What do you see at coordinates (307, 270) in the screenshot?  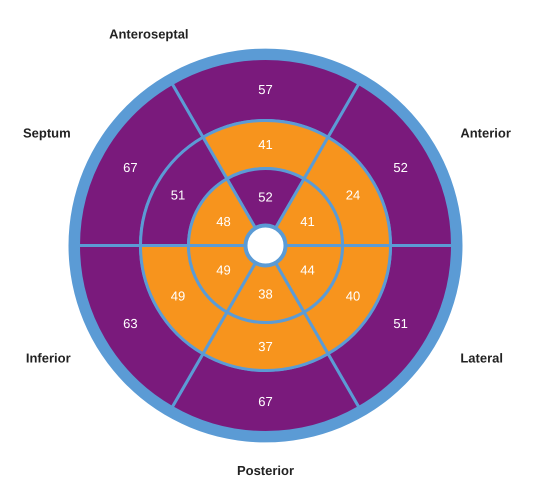 I see `data-label: 44` at bounding box center [307, 270].